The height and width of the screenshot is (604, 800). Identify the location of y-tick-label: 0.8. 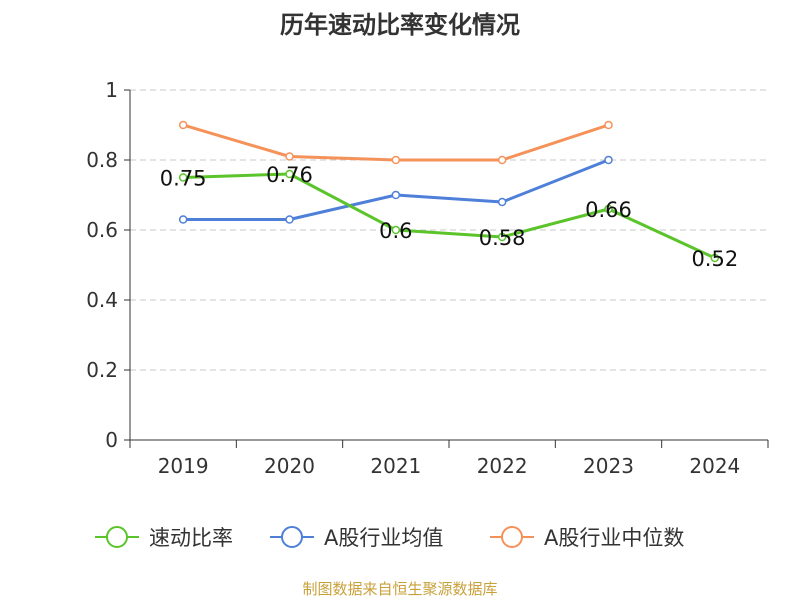
(102, 160).